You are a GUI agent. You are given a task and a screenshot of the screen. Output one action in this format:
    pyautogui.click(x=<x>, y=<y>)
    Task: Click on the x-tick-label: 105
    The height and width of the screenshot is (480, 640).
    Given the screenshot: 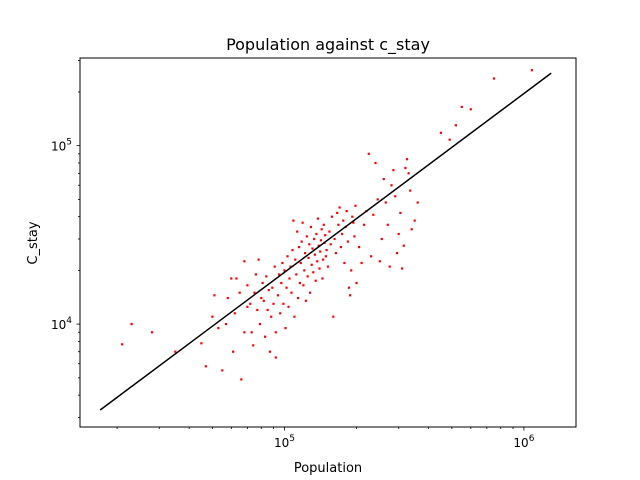 What is the action you would take?
    pyautogui.click(x=284, y=442)
    